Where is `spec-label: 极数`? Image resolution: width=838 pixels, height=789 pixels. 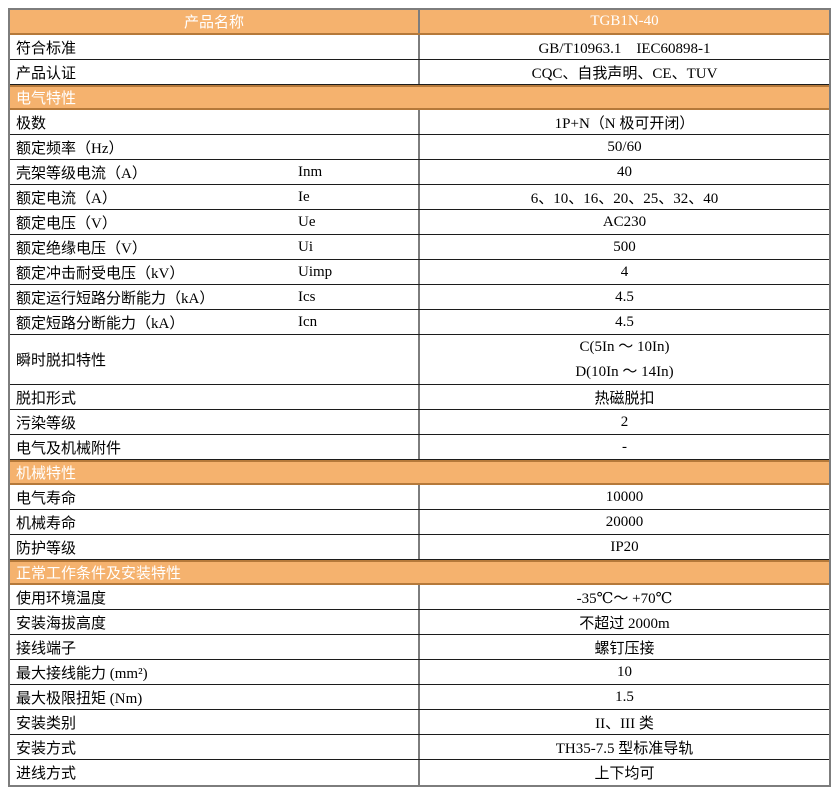
spec-label: 极数 is located at coordinates (31, 123).